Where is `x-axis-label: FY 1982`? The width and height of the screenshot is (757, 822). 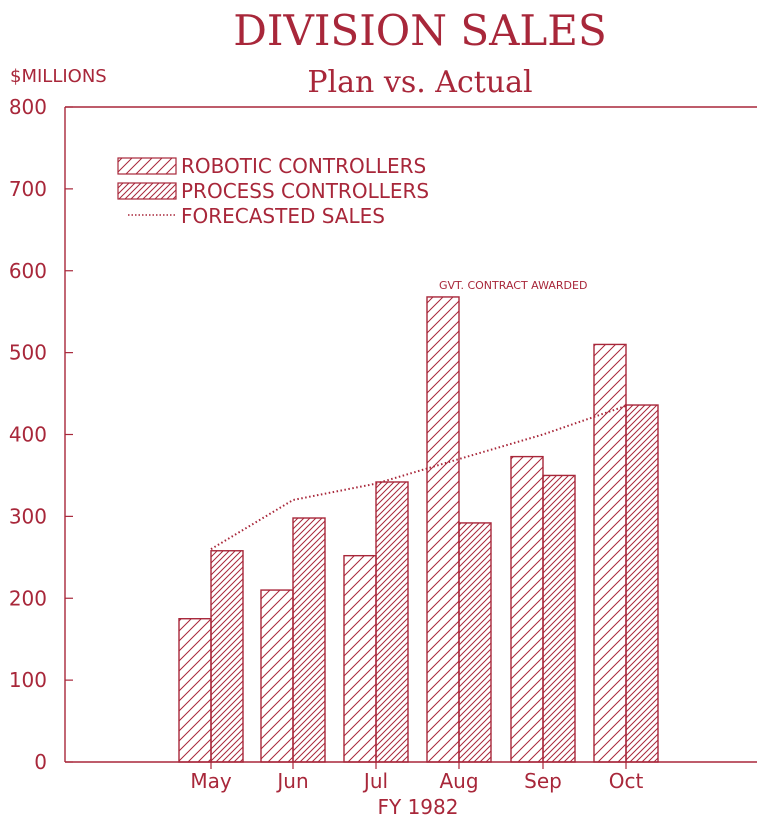 x-axis-label: FY 1982 is located at coordinates (418, 807).